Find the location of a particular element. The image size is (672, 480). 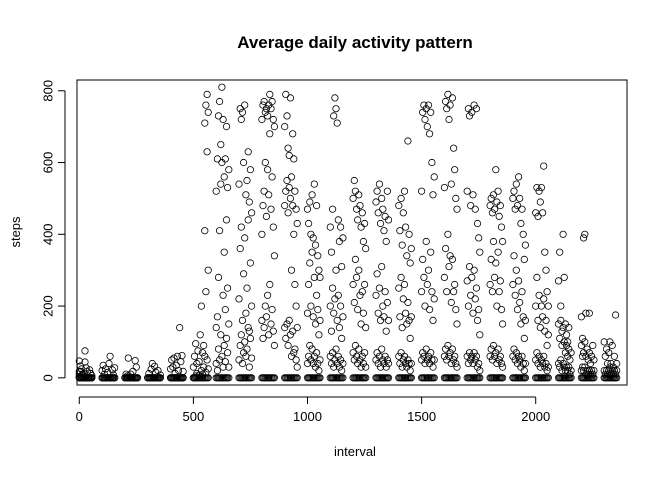

x-axis: 0 500 1000 1500 2000 is located at coordinates (313, 410).